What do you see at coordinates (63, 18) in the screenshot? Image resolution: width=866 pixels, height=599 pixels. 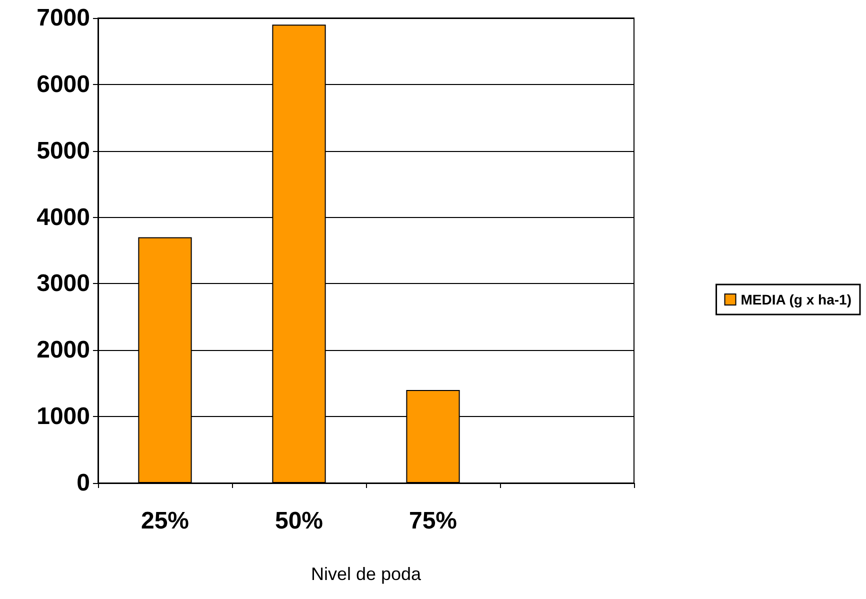 I see `y-tick-label: 7000` at bounding box center [63, 18].